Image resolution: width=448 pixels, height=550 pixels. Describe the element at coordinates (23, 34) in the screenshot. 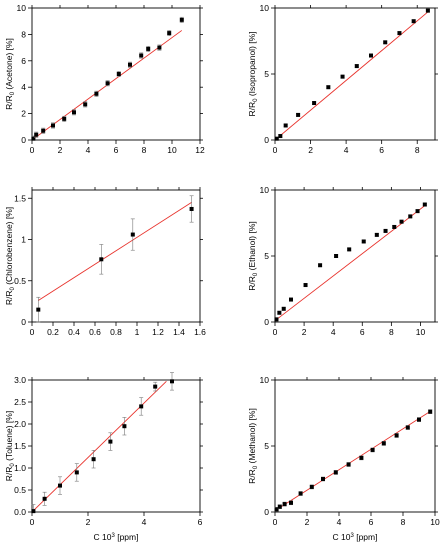

I see `y-tick-label: 8` at that location.